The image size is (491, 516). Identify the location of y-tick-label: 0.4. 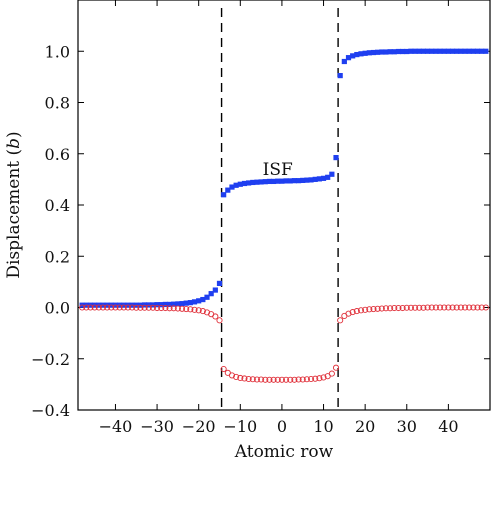
(57, 205).